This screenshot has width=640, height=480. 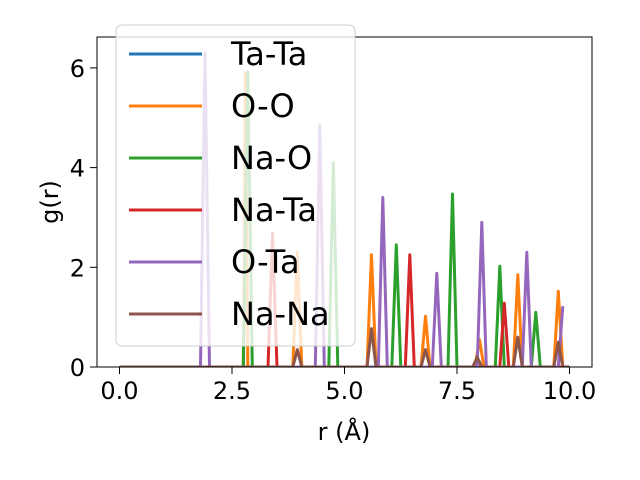 I want to click on y-axis-label: g(r), so click(x=50, y=202).